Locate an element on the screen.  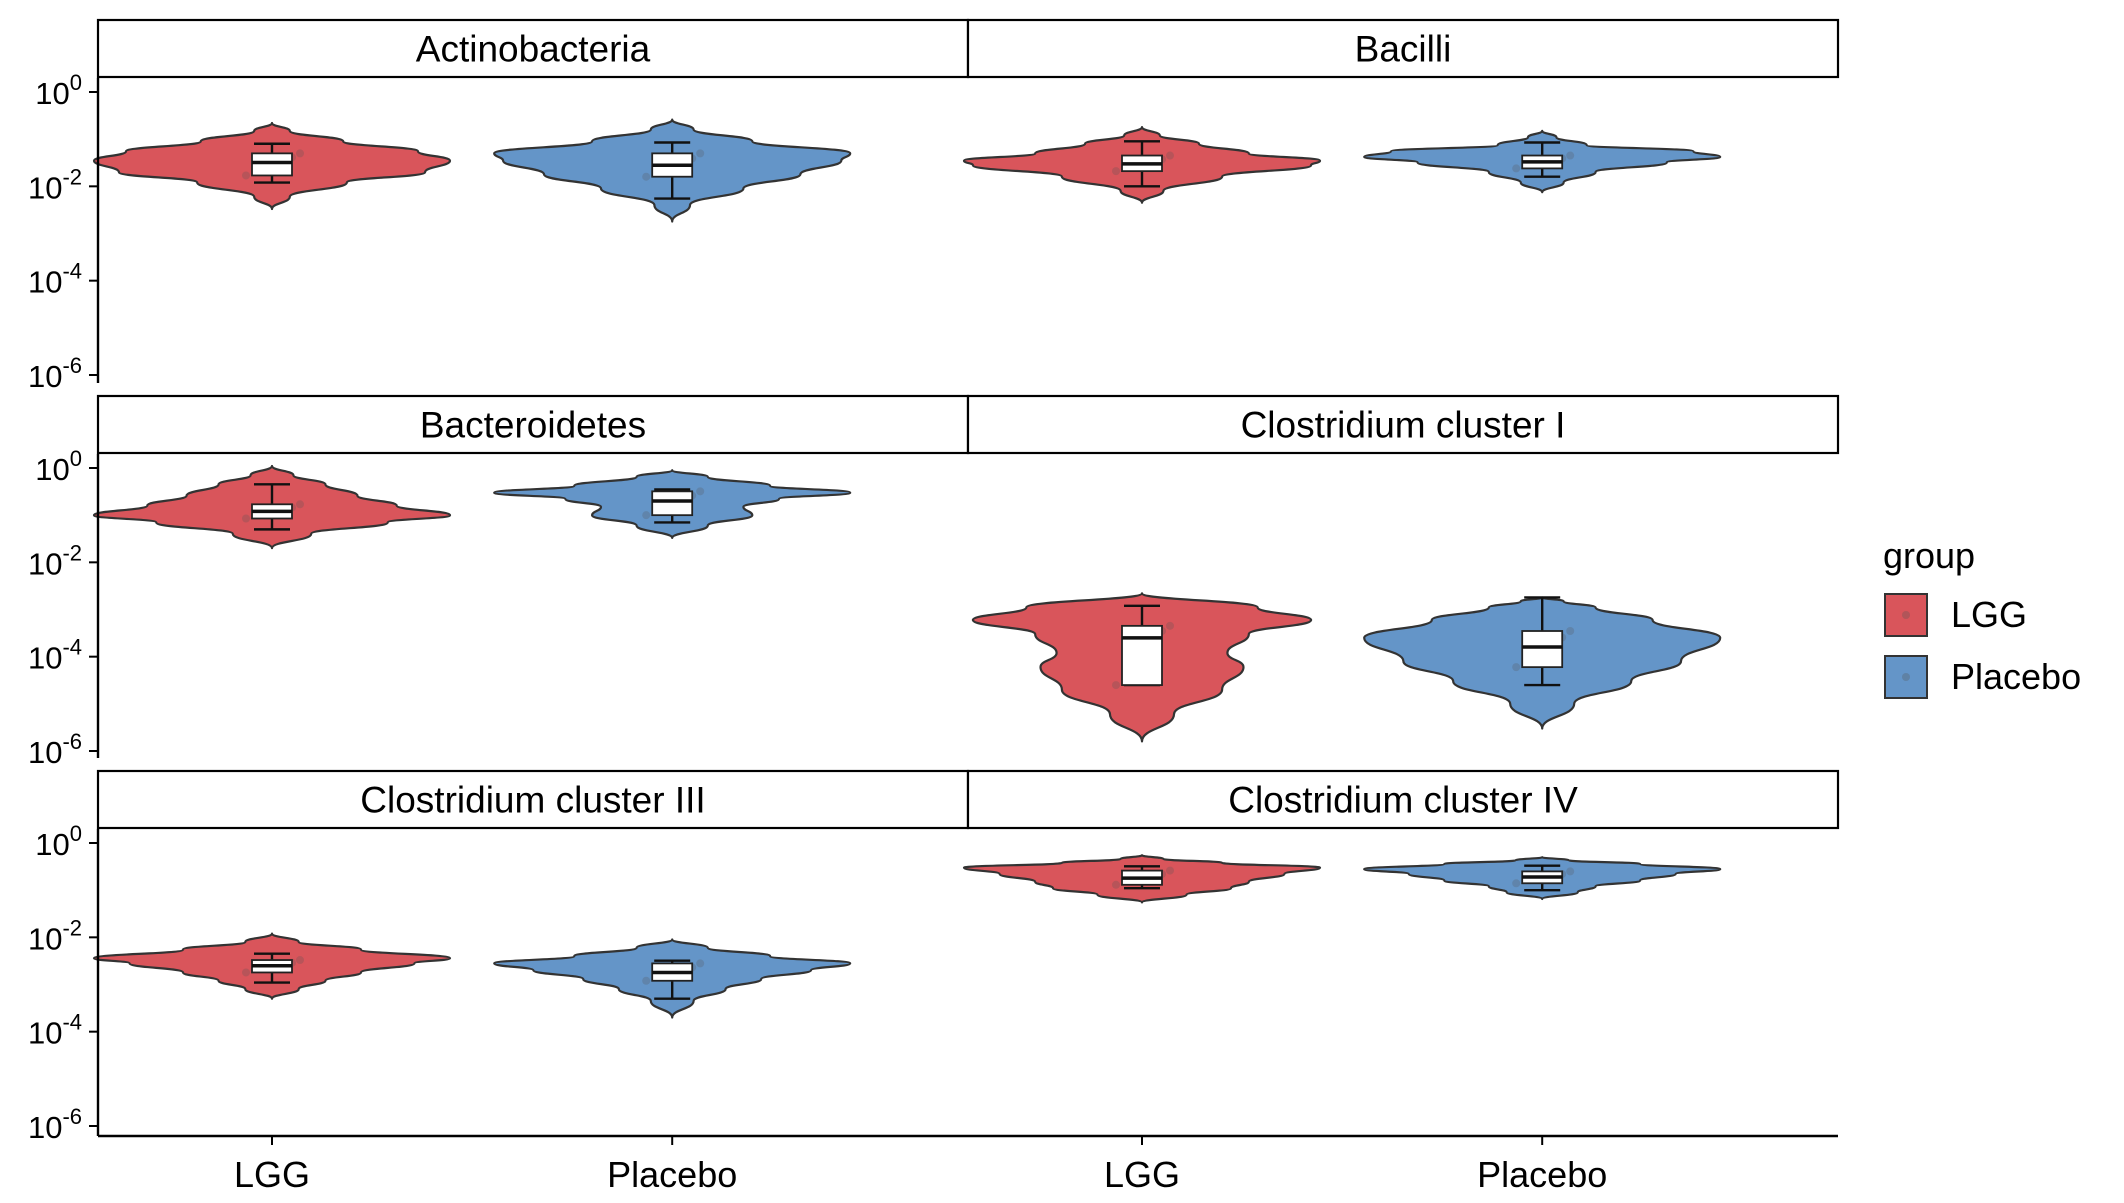
facet-title: Clostridium cluster III is located at coordinates (532, 800).